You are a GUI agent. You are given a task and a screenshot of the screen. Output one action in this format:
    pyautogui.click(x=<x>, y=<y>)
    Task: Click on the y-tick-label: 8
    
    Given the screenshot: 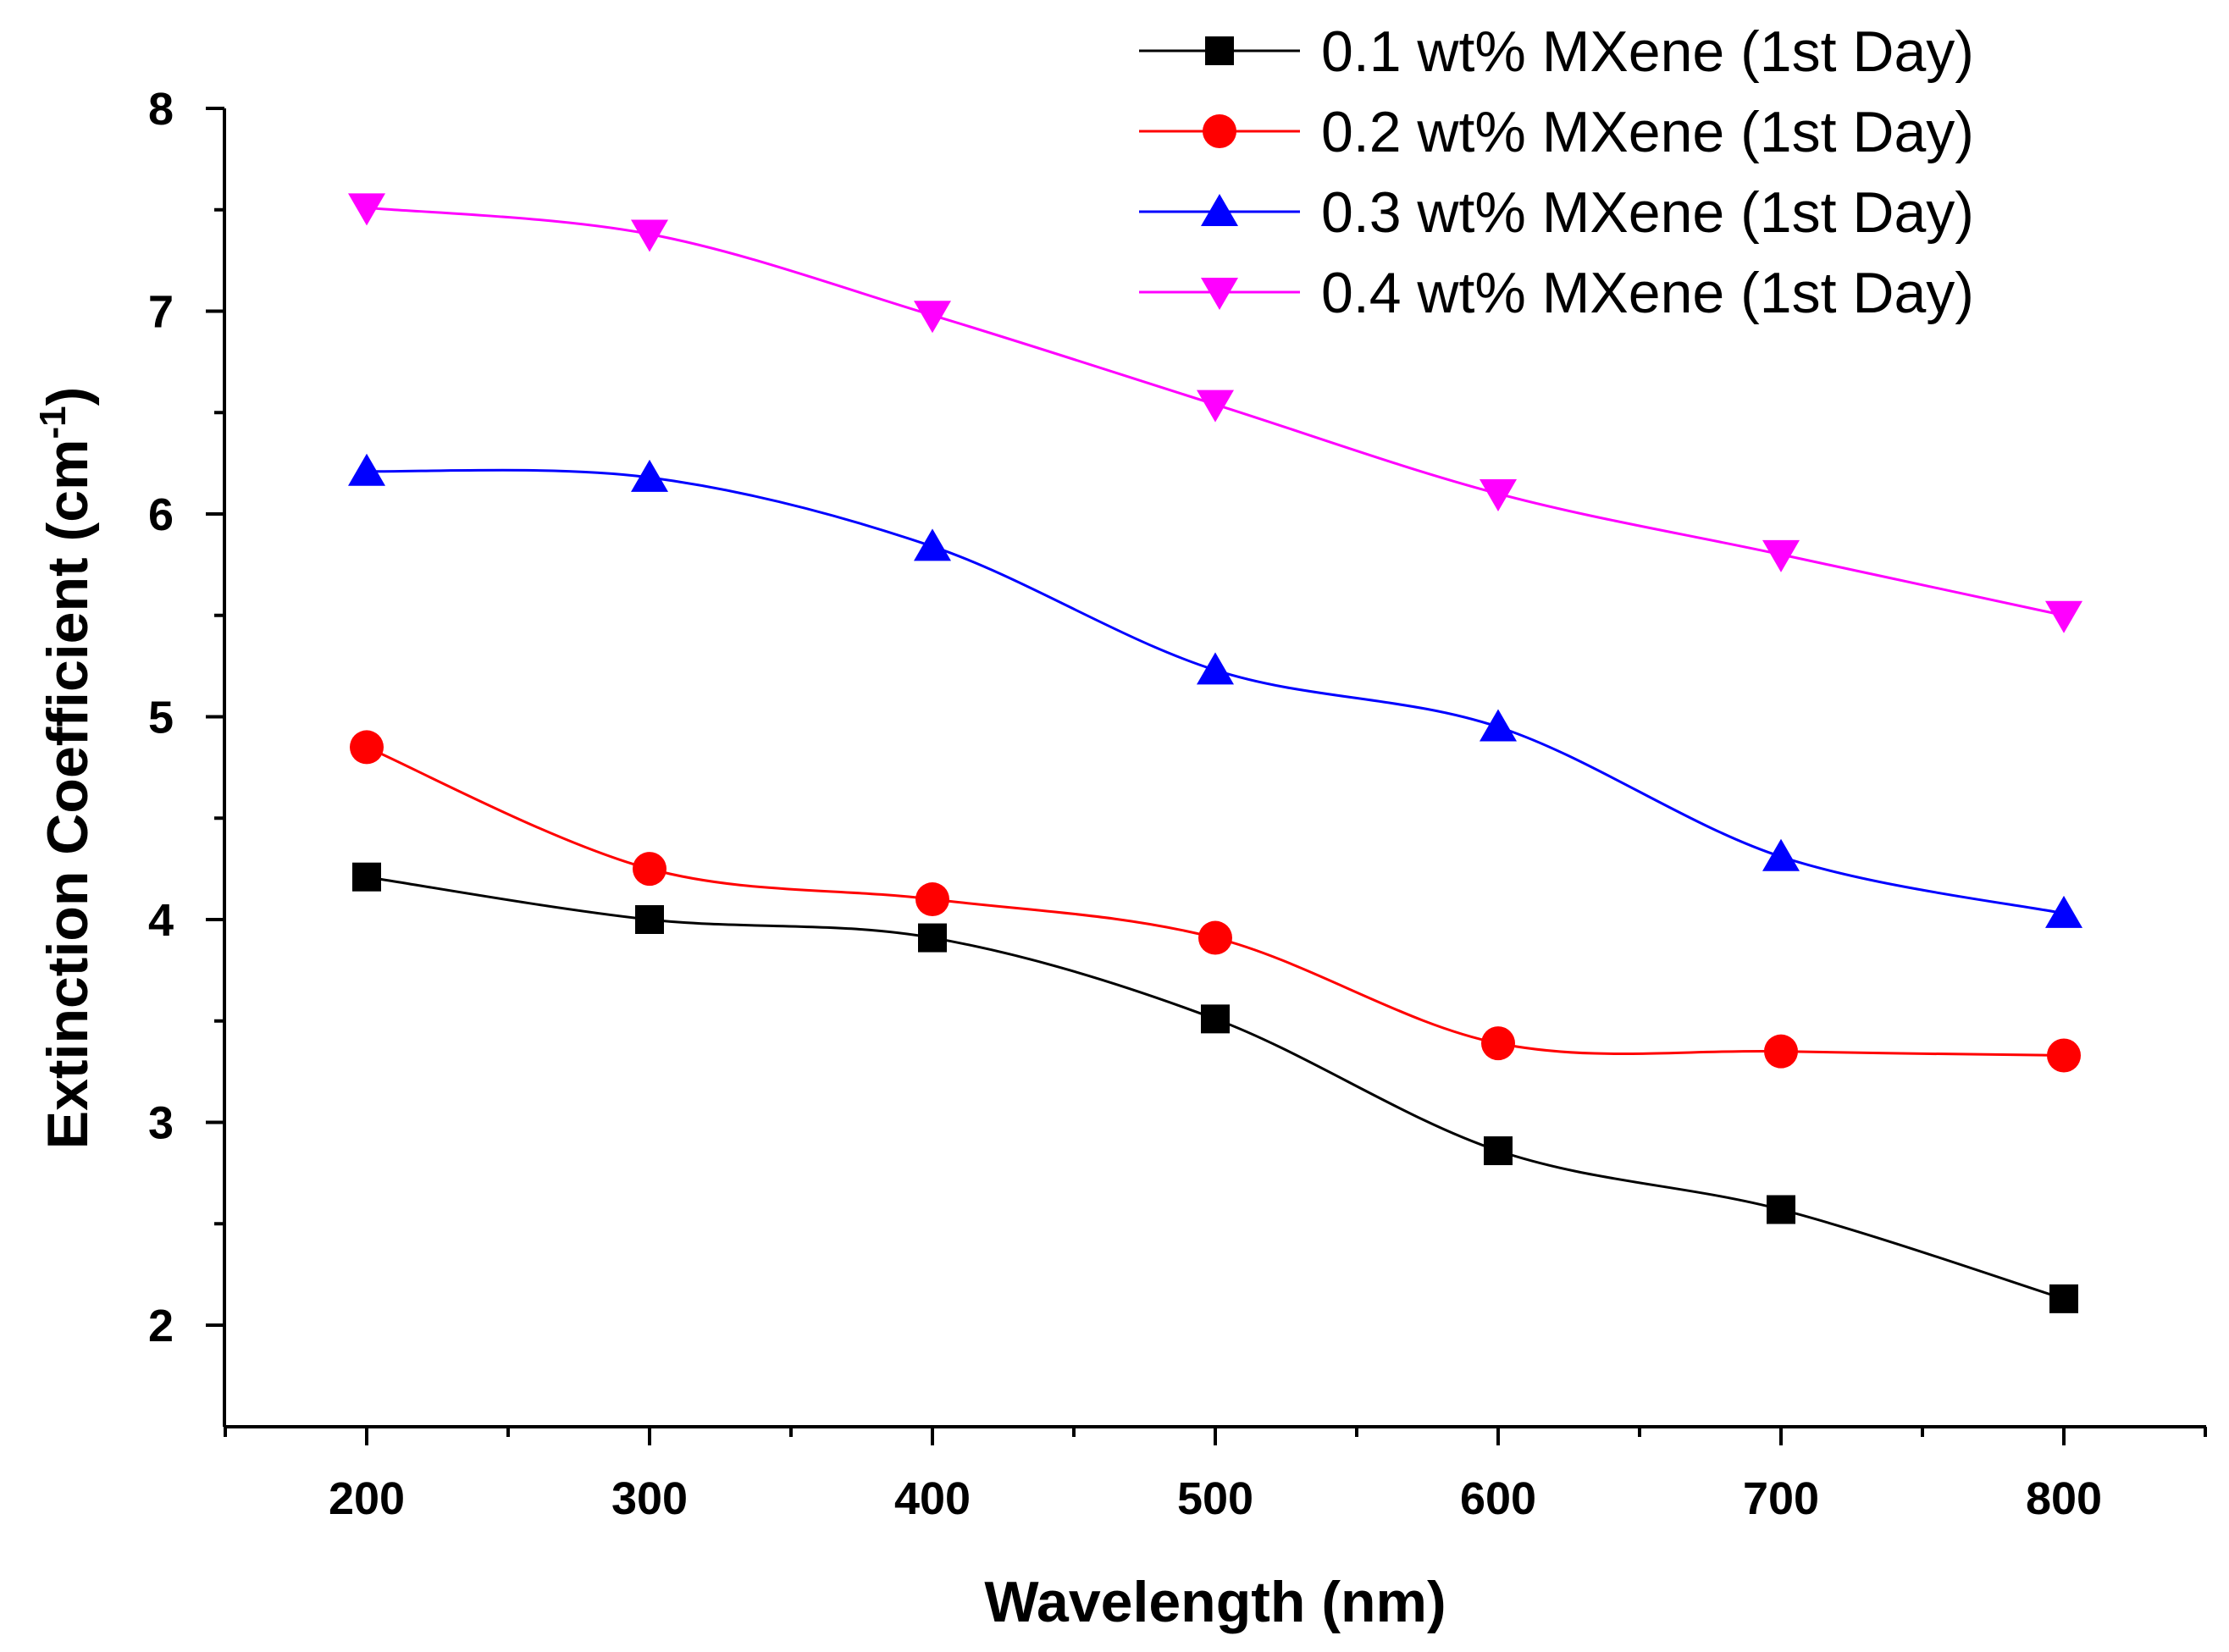 What is the action you would take?
    pyautogui.click(x=161, y=109)
    